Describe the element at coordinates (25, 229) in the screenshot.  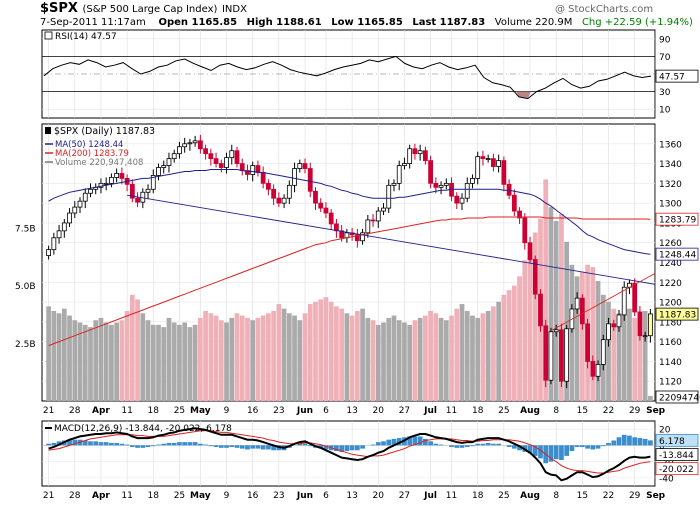
I see `volume-tick-label: 7.5B` at that location.